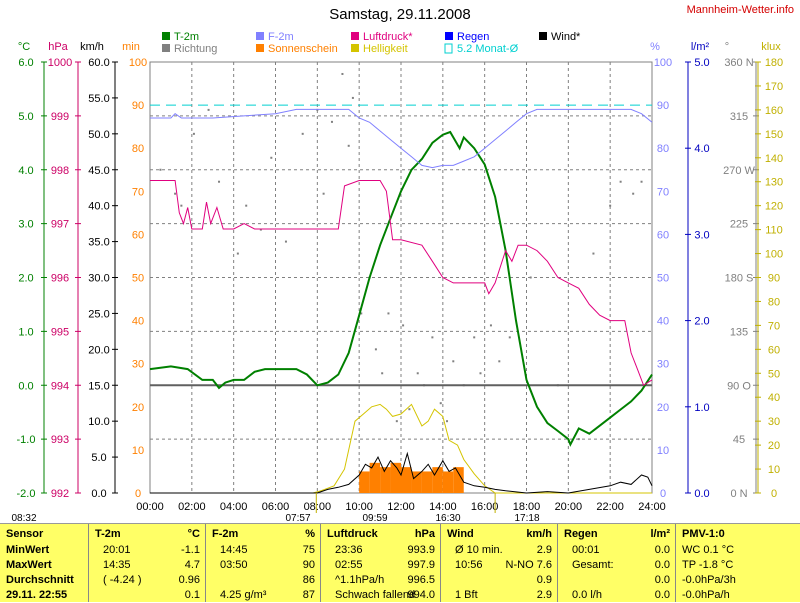 The height and width of the screenshot is (603, 800). Describe the element at coordinates (663, 149) in the screenshot. I see `hum-axis-tick: 80` at that location.